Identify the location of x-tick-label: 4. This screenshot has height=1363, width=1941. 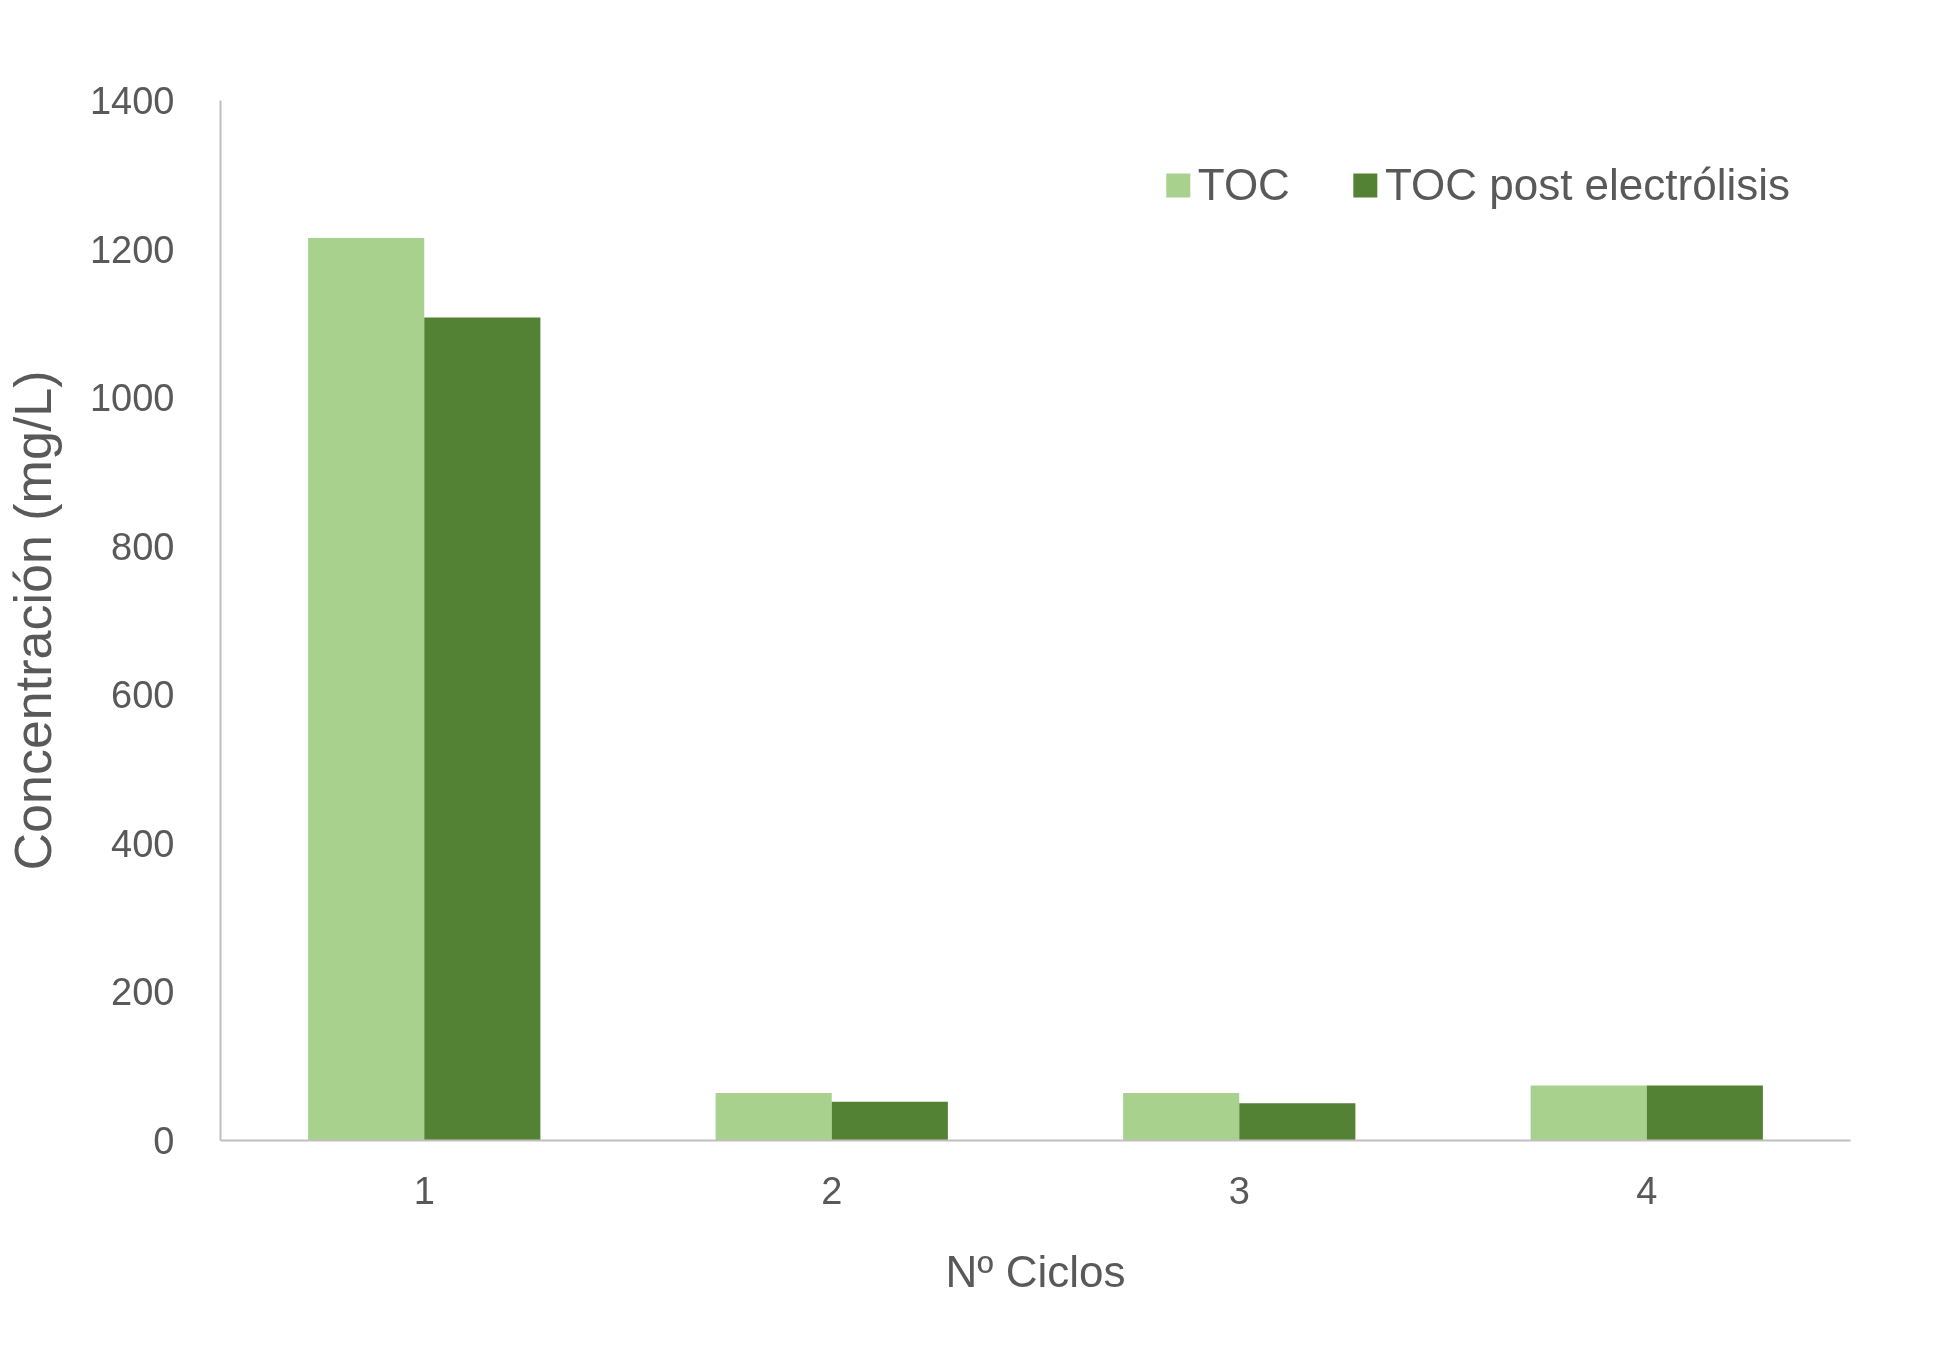
(1647, 1190).